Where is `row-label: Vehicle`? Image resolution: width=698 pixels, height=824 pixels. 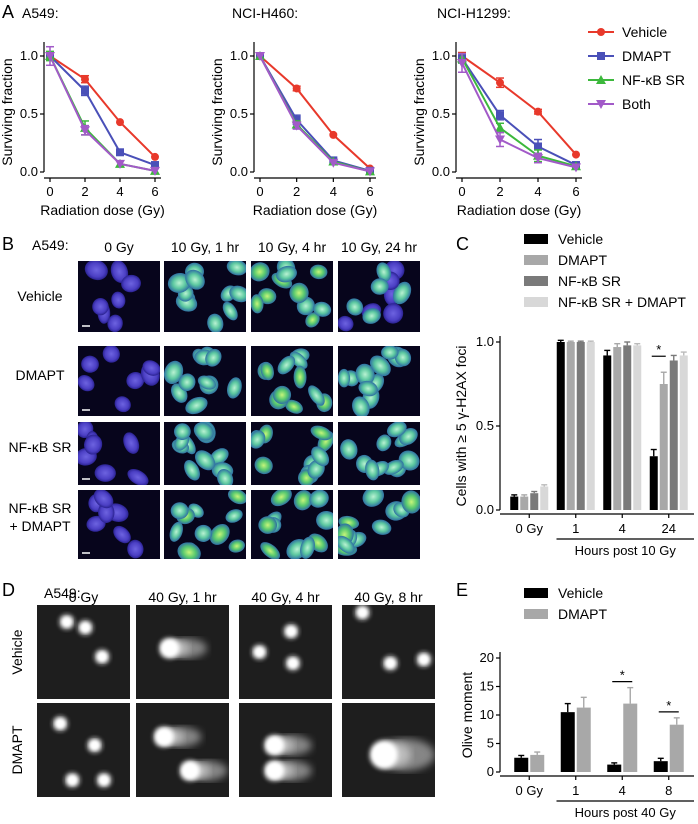 row-label: Vehicle is located at coordinates (39, 296).